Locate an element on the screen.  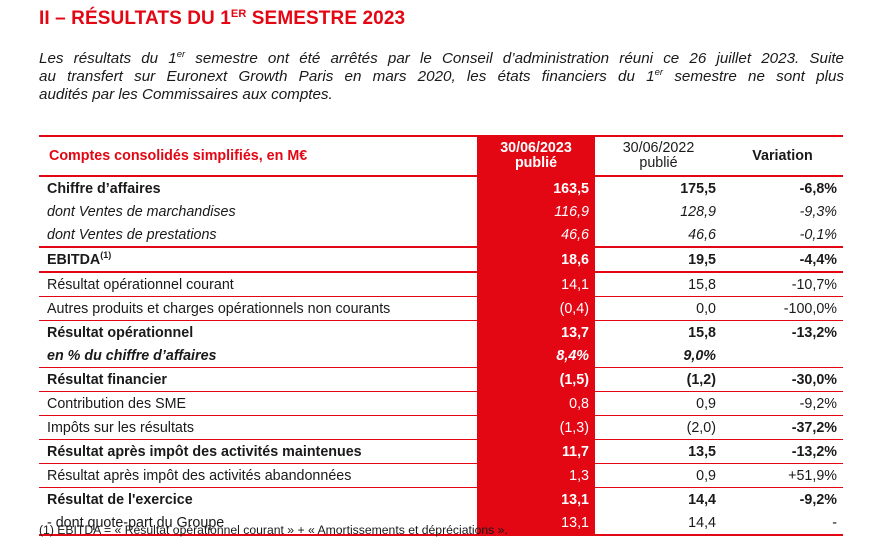
table-row: - dont quote-part du Groupe 13,1 14,4 - is located at coordinates (441, 523).